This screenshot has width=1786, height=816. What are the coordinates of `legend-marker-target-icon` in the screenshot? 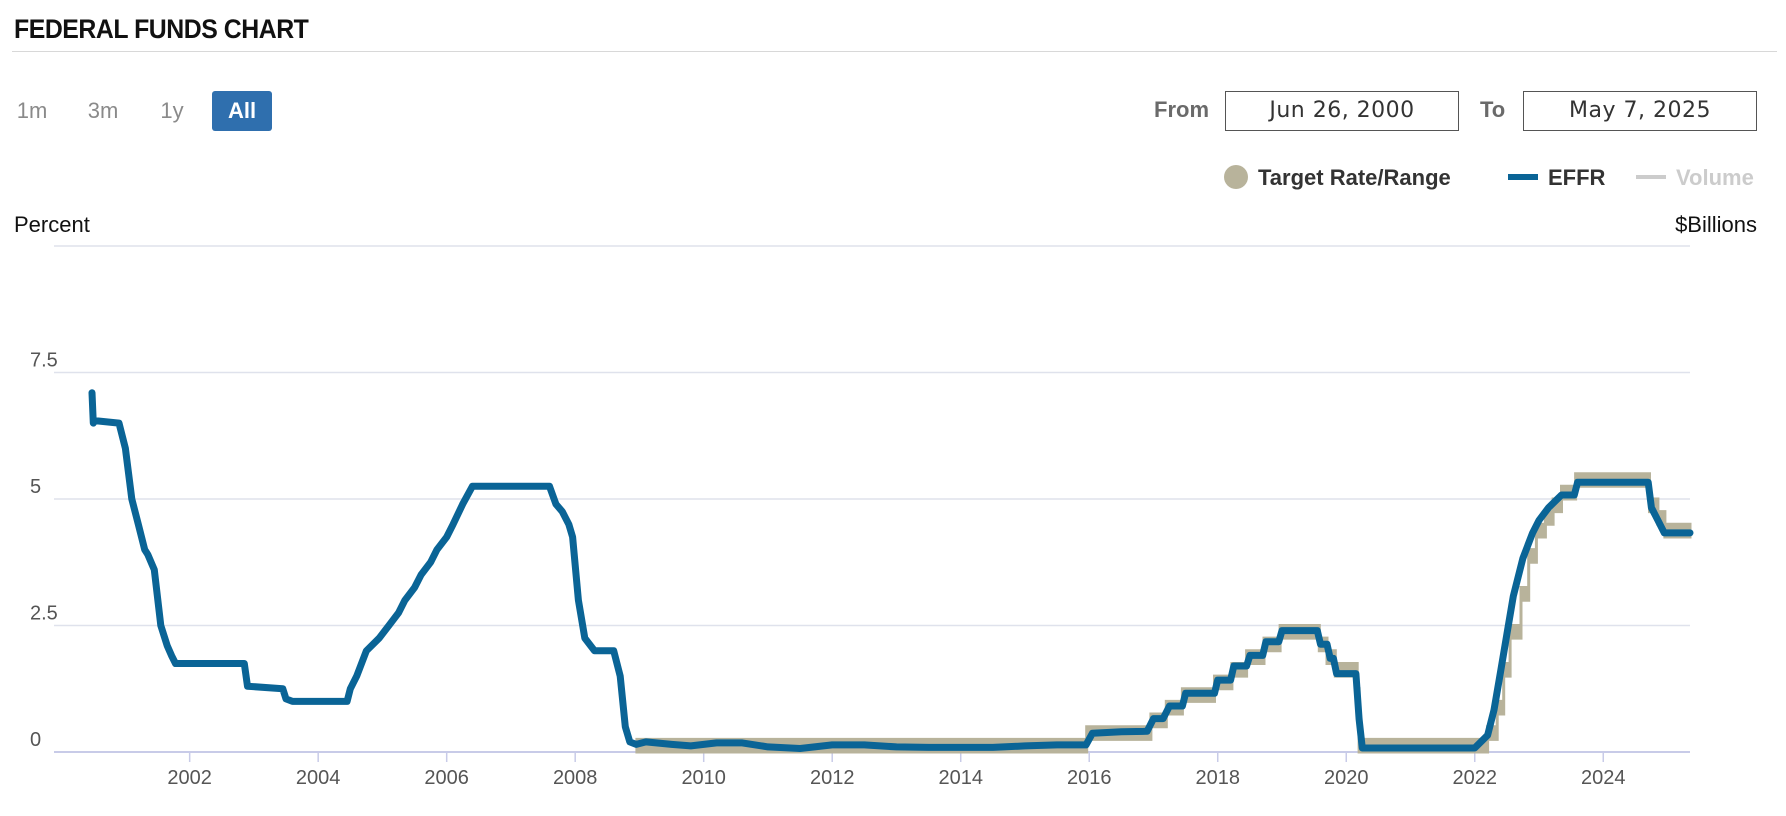 It's located at (1236, 177).